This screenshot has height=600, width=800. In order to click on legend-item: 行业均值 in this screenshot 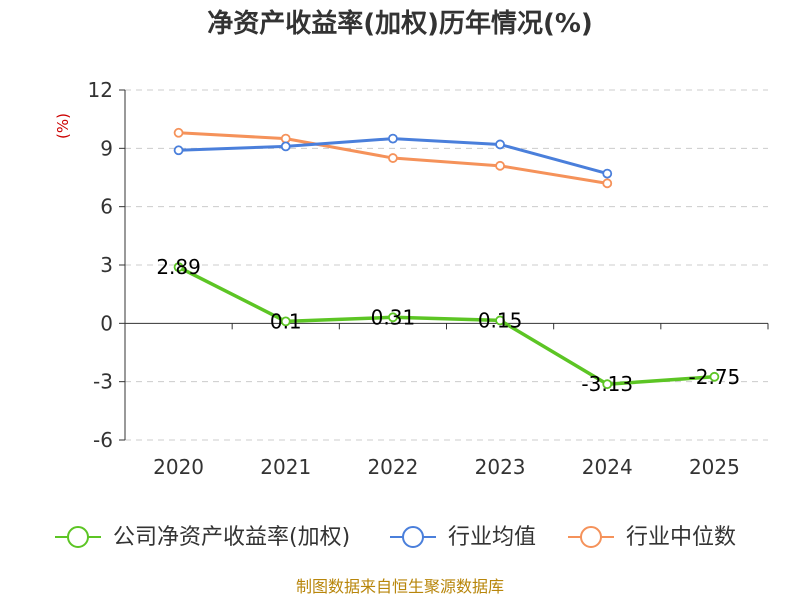, I will do `click(463, 537)`.